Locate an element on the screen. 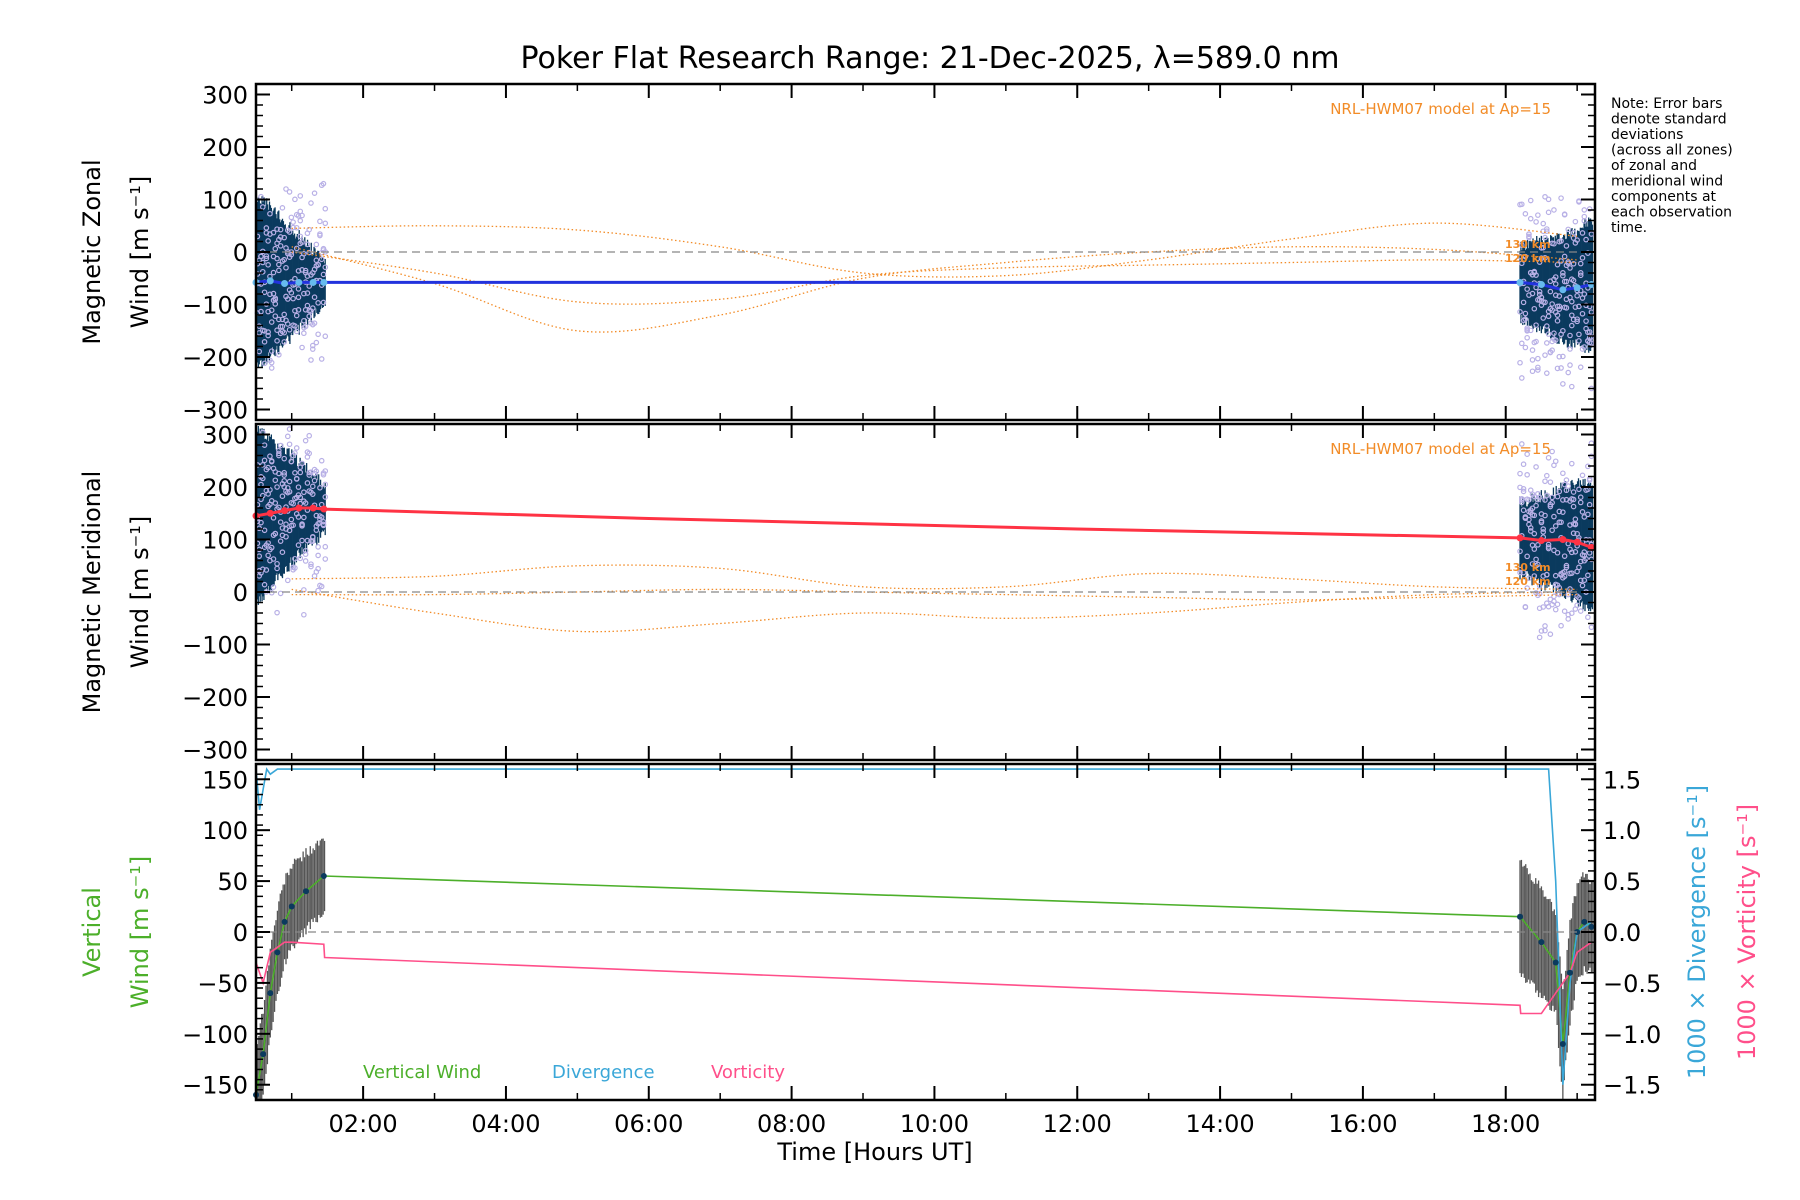  y-tick-label: 300 is located at coordinates (225, 436).